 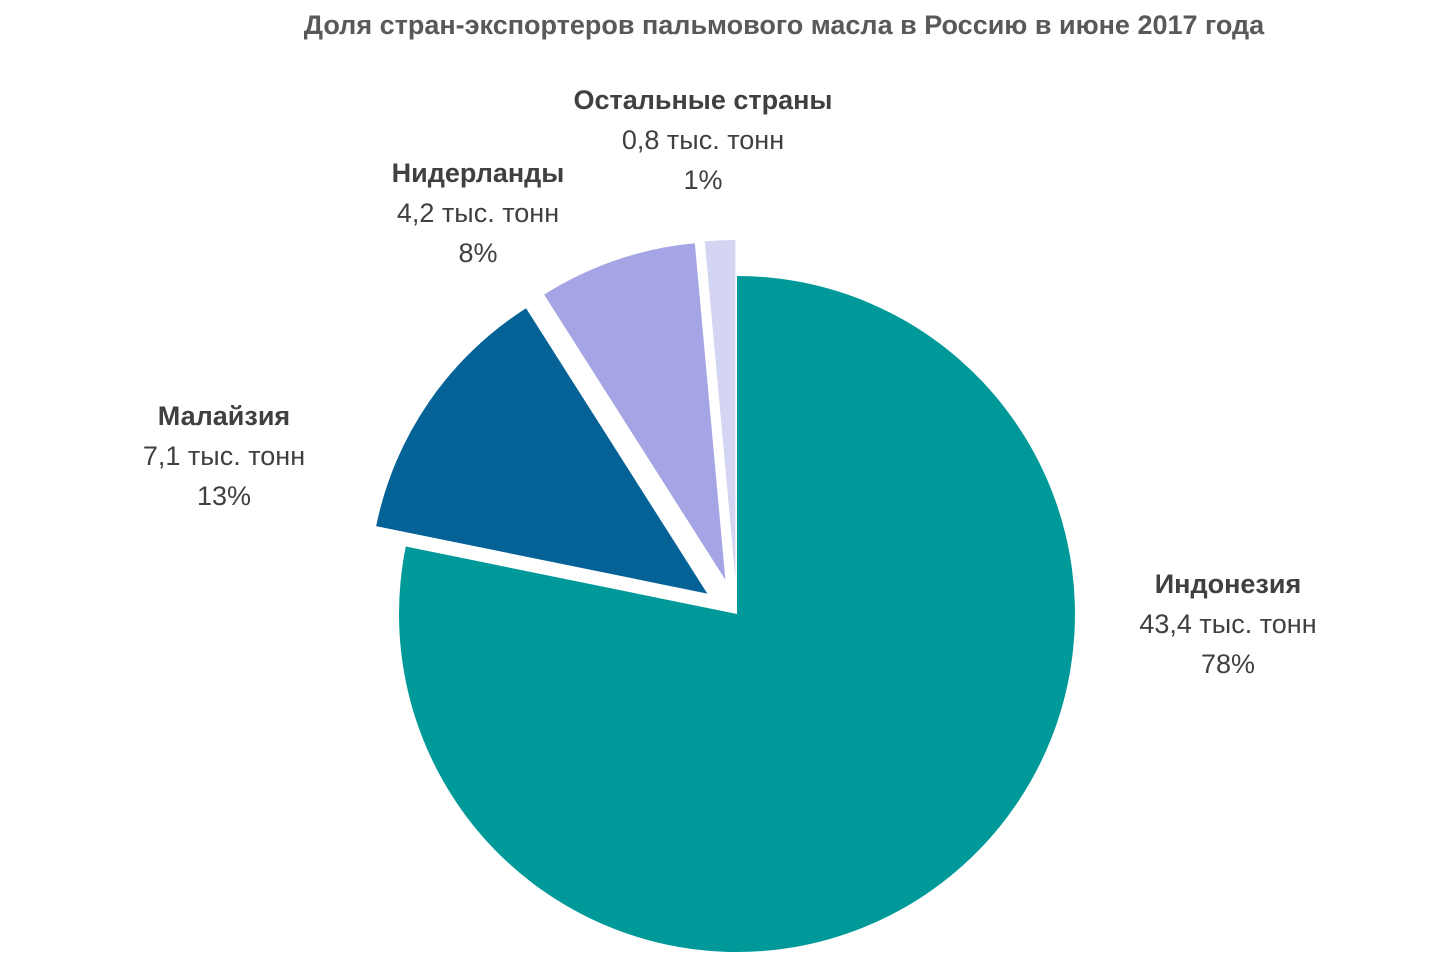 I want to click on slice-label-name: Нидерланды, so click(x=478, y=173).